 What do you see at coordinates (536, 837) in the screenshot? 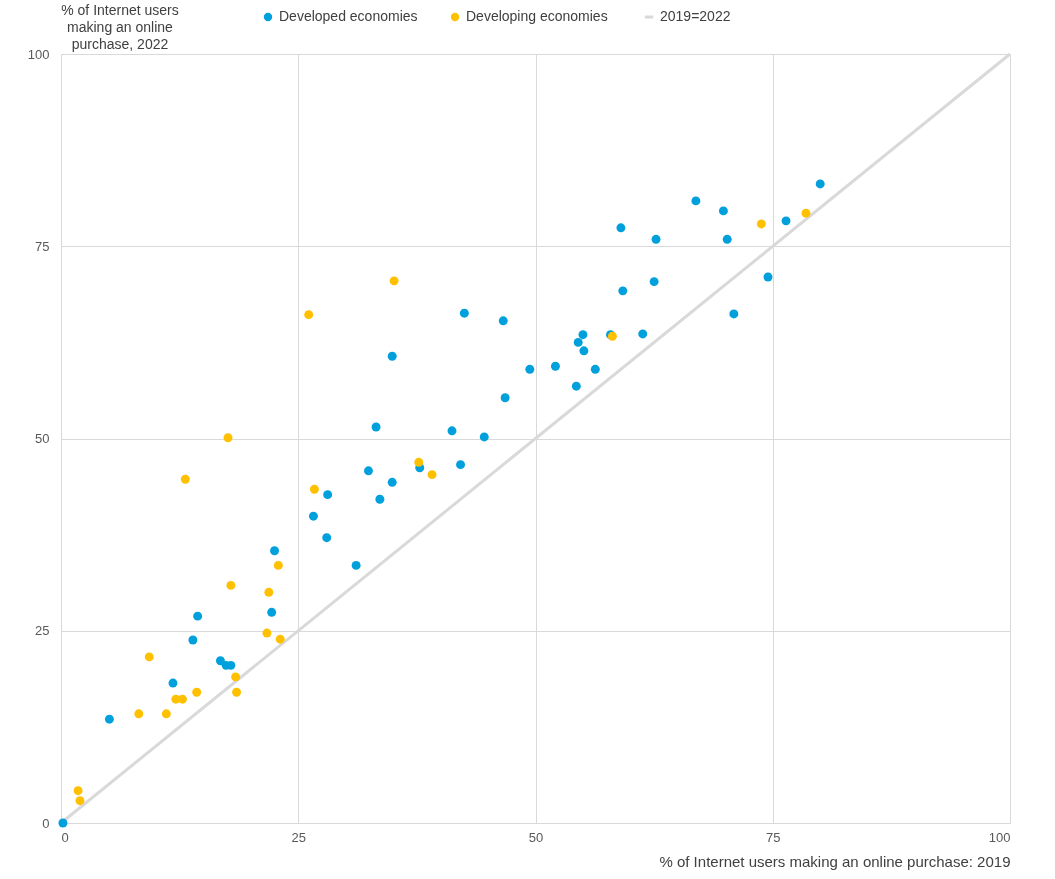
I see `x-tick-label: 50` at bounding box center [536, 837].